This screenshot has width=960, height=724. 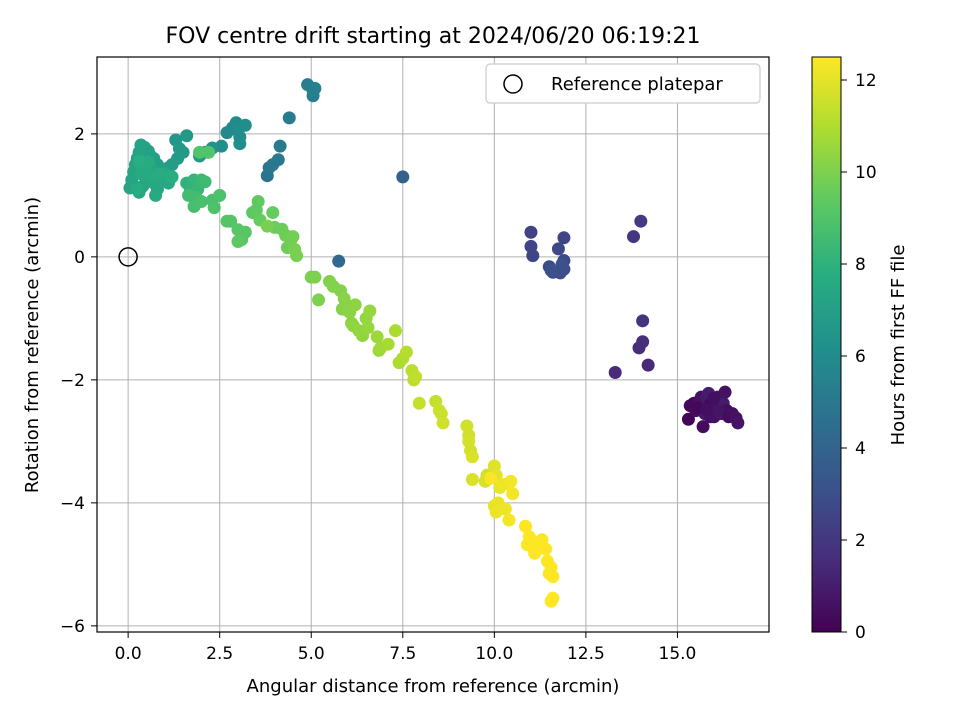 What do you see at coordinates (866, 81) in the screenshot?
I see `colorbar-tick-label: 12` at bounding box center [866, 81].